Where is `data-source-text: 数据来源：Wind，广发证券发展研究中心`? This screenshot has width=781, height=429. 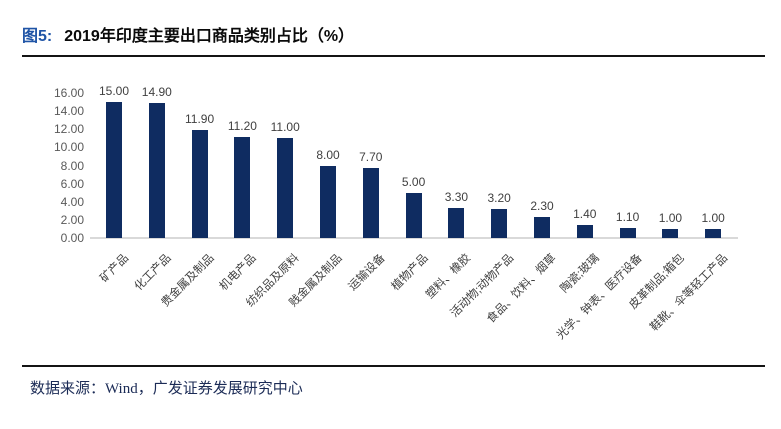
data-source-text: 数据来源：Wind，广发证券发展研究中心 is located at coordinates (166, 389).